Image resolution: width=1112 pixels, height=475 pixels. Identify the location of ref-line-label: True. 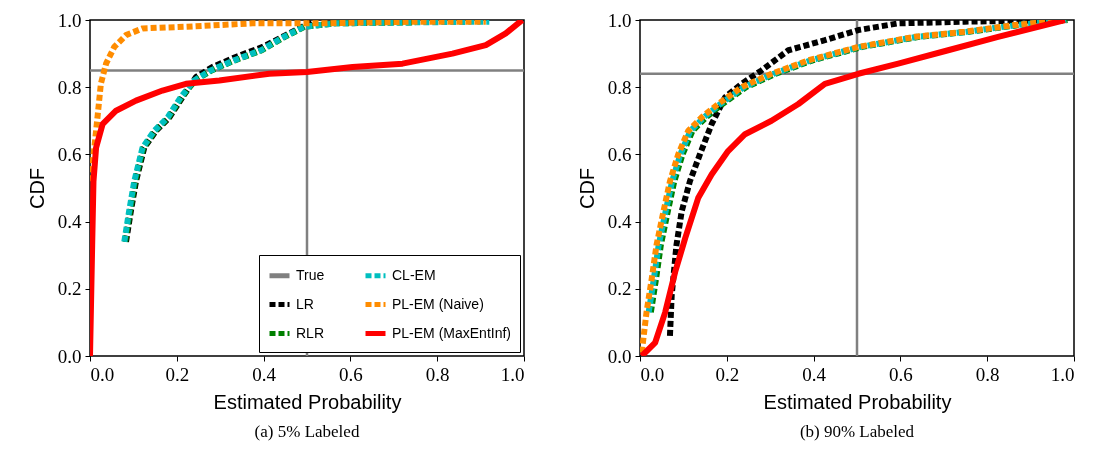
(310, 274).